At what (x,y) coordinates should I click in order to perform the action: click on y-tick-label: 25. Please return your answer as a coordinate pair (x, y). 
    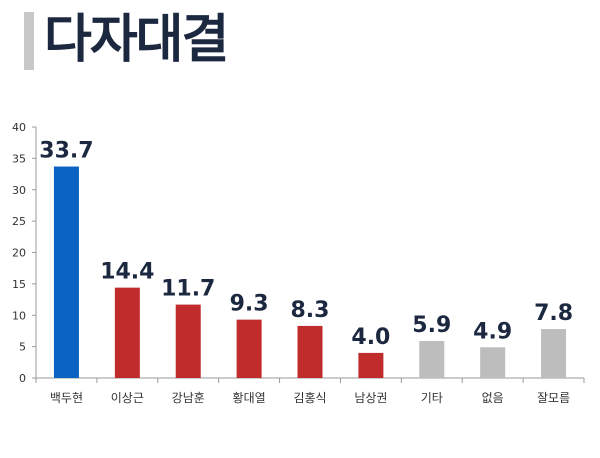
    Looking at the image, I should click on (19, 221).